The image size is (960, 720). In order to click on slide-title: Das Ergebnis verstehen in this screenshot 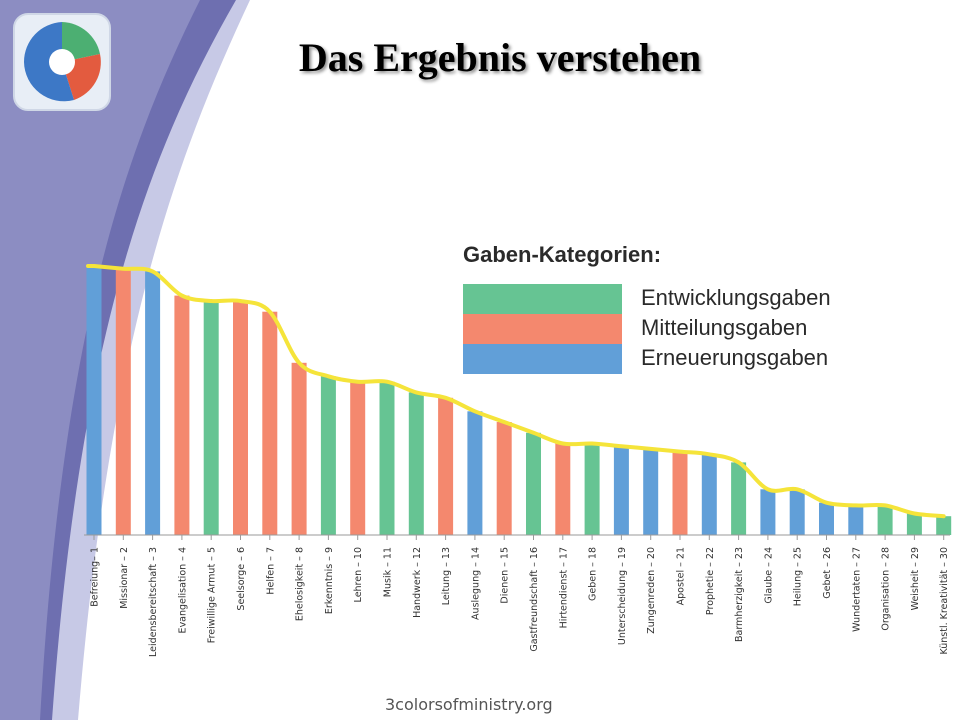, I will do `click(500, 57)`.